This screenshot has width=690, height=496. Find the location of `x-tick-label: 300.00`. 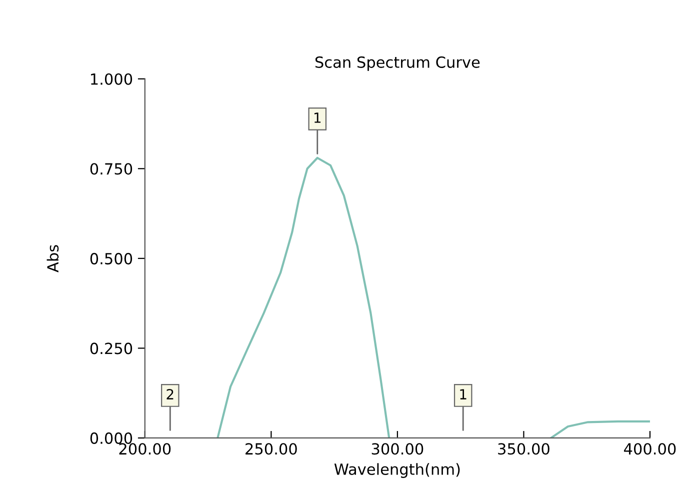

x-tick-label: 300.00 is located at coordinates (398, 449).